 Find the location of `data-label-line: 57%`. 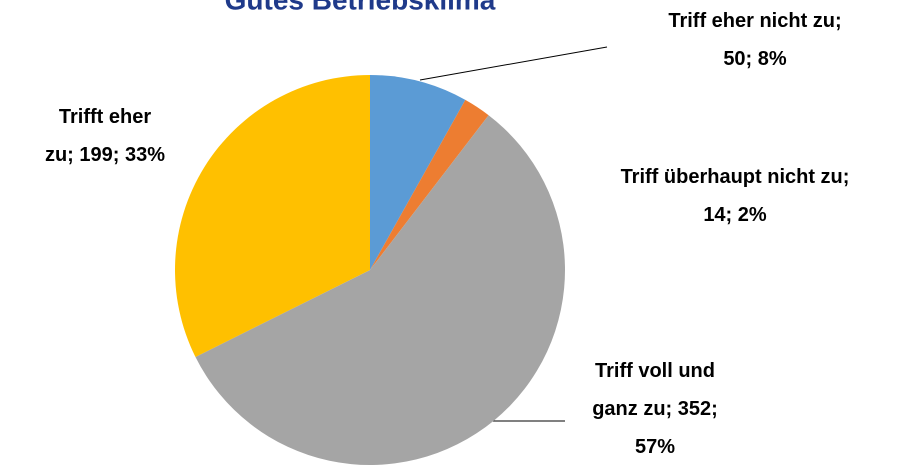

data-label-line: 57% is located at coordinates (655, 447).